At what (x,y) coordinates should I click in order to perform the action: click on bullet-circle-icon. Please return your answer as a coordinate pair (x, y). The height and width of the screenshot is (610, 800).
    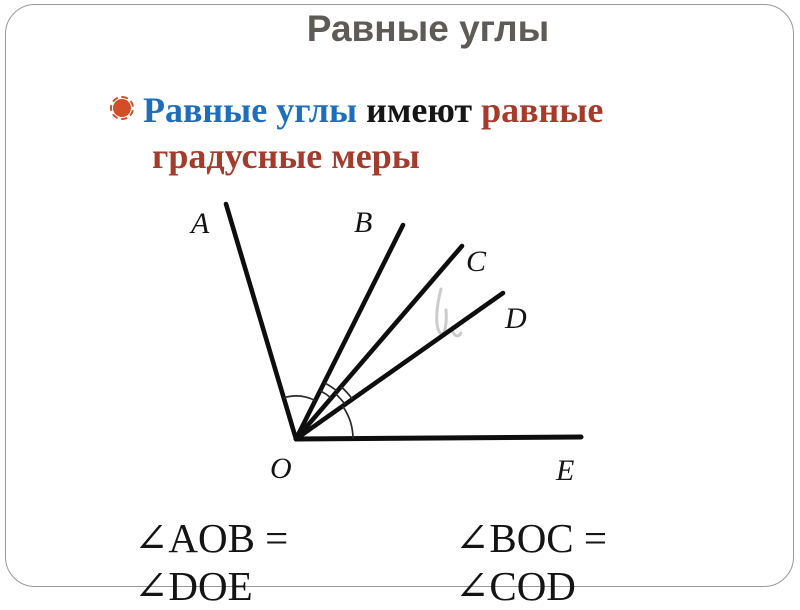
    Looking at the image, I should click on (122, 108).